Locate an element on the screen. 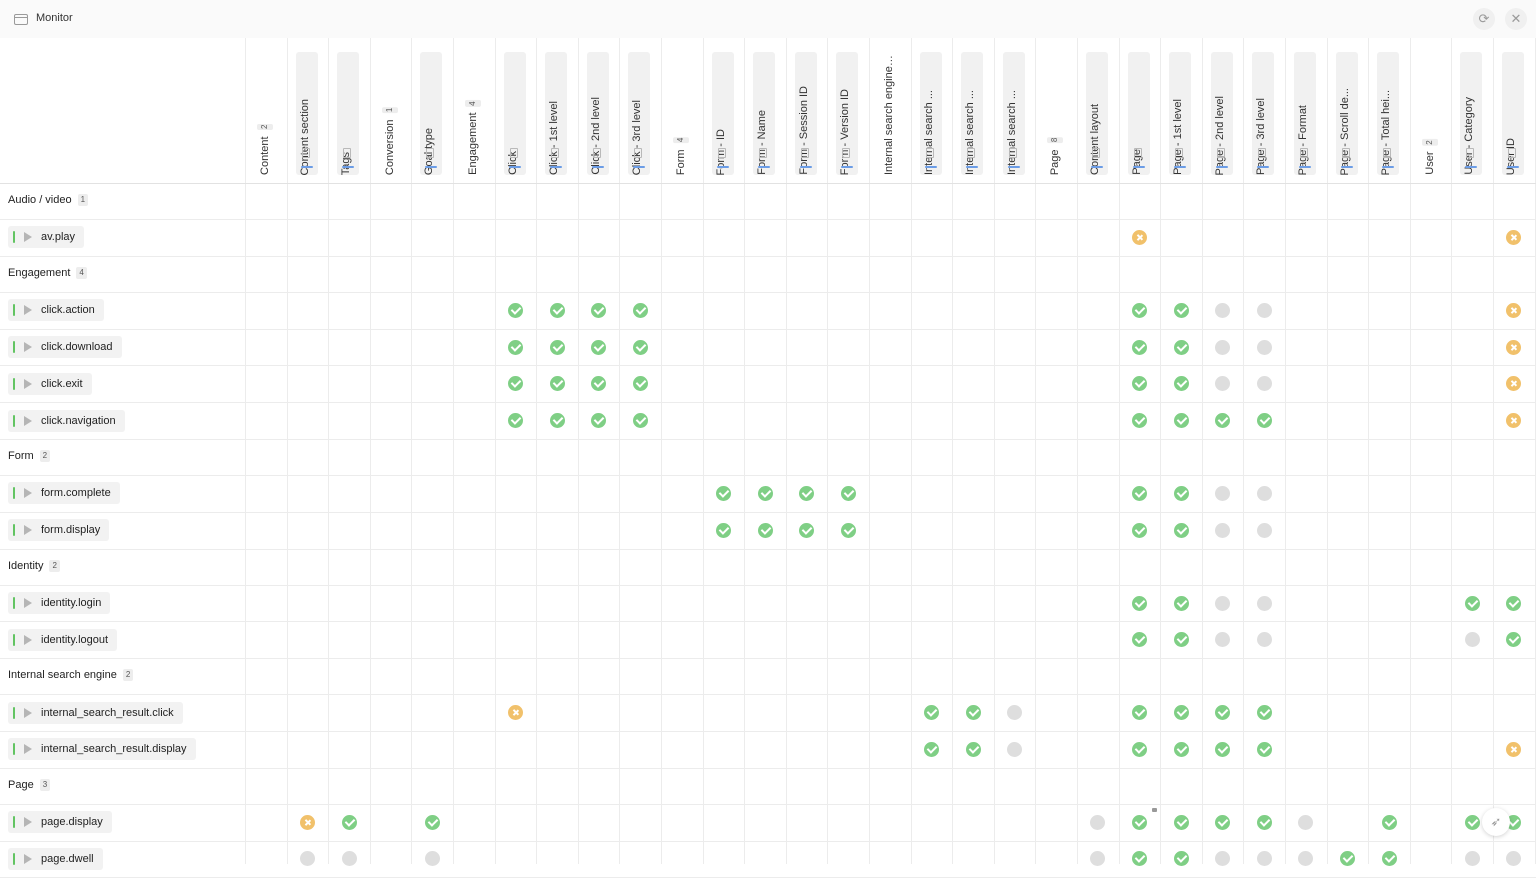 The width and height of the screenshot is (1536, 878). column-header: Page - 1st level is located at coordinates (1180, 110).